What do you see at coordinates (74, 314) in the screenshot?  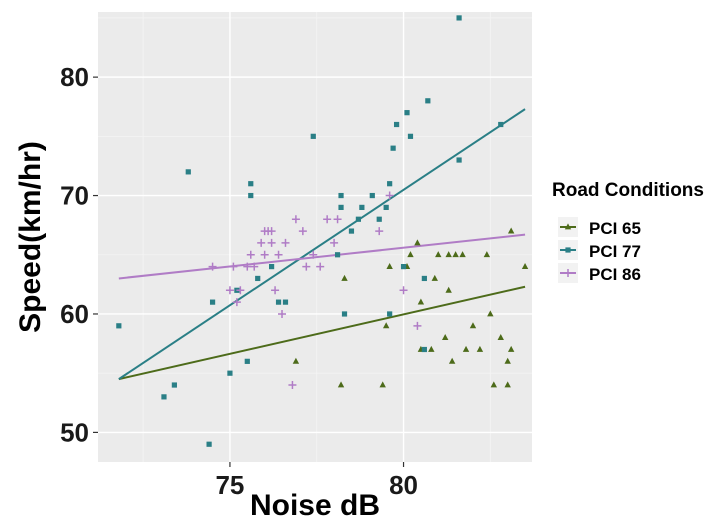 I see `y-tick-label: 60` at bounding box center [74, 314].